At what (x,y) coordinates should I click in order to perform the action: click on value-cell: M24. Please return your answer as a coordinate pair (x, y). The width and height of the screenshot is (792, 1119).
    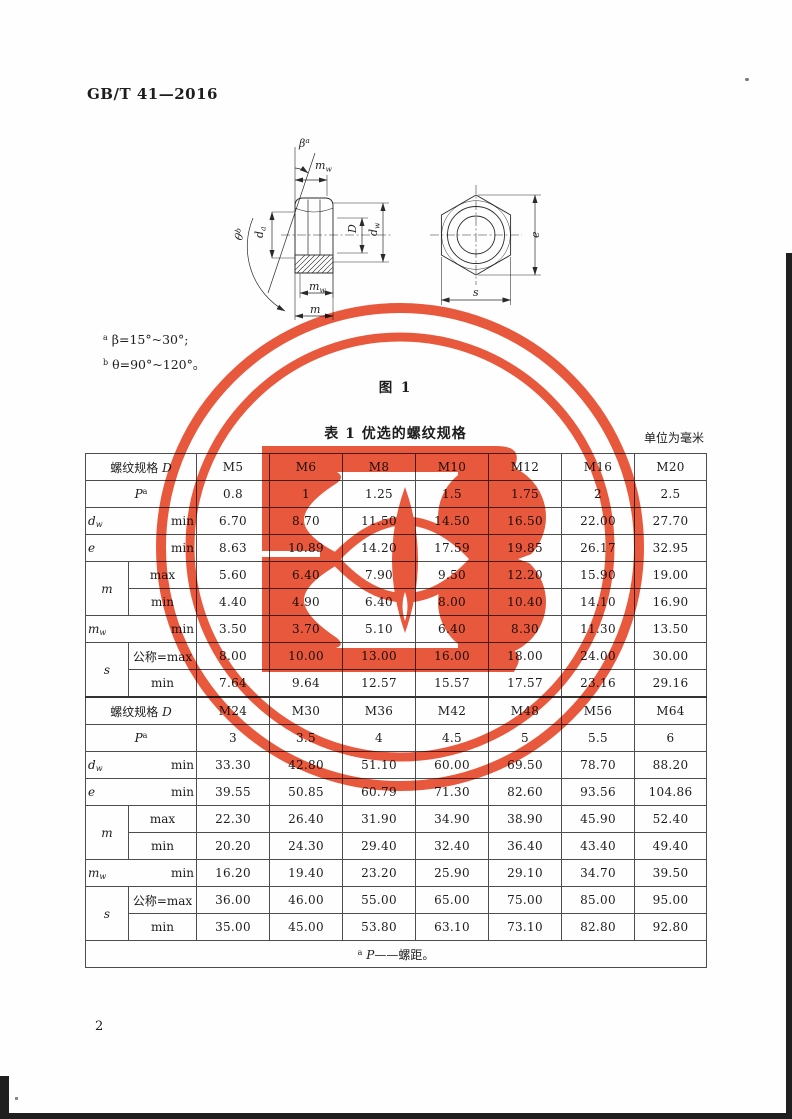
    Looking at the image, I should click on (233, 710).